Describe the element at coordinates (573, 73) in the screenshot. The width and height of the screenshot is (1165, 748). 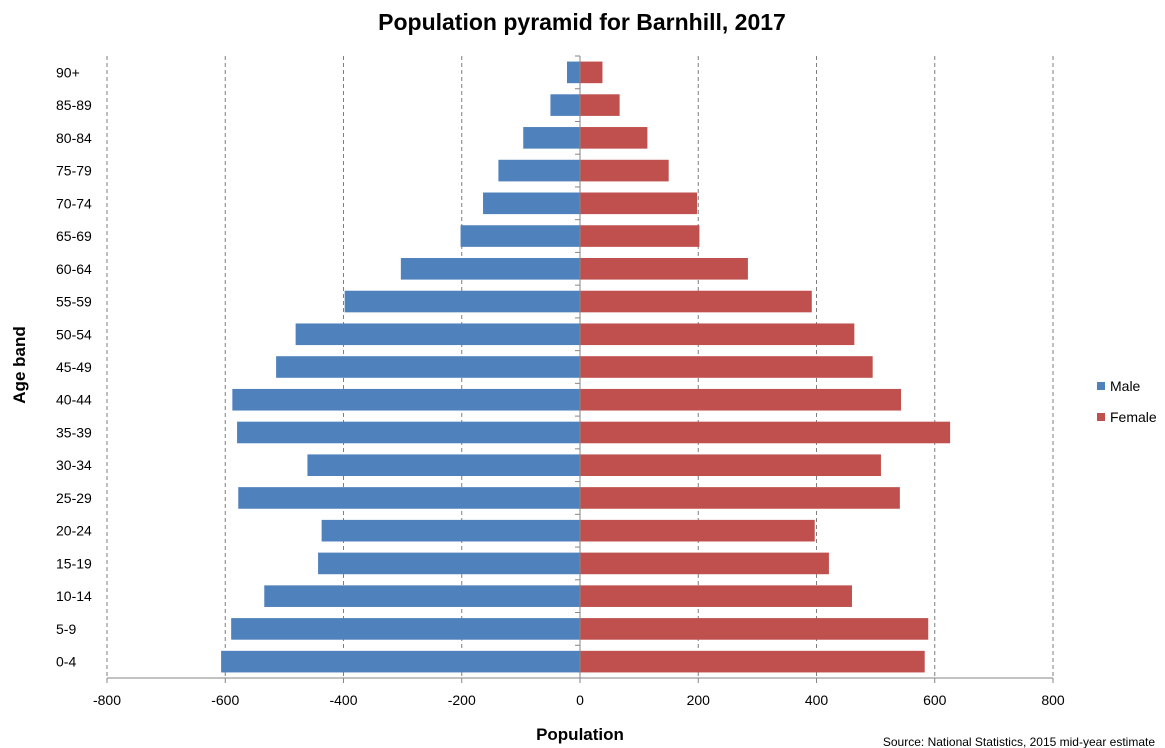
I see `bar-male-90+` at that location.